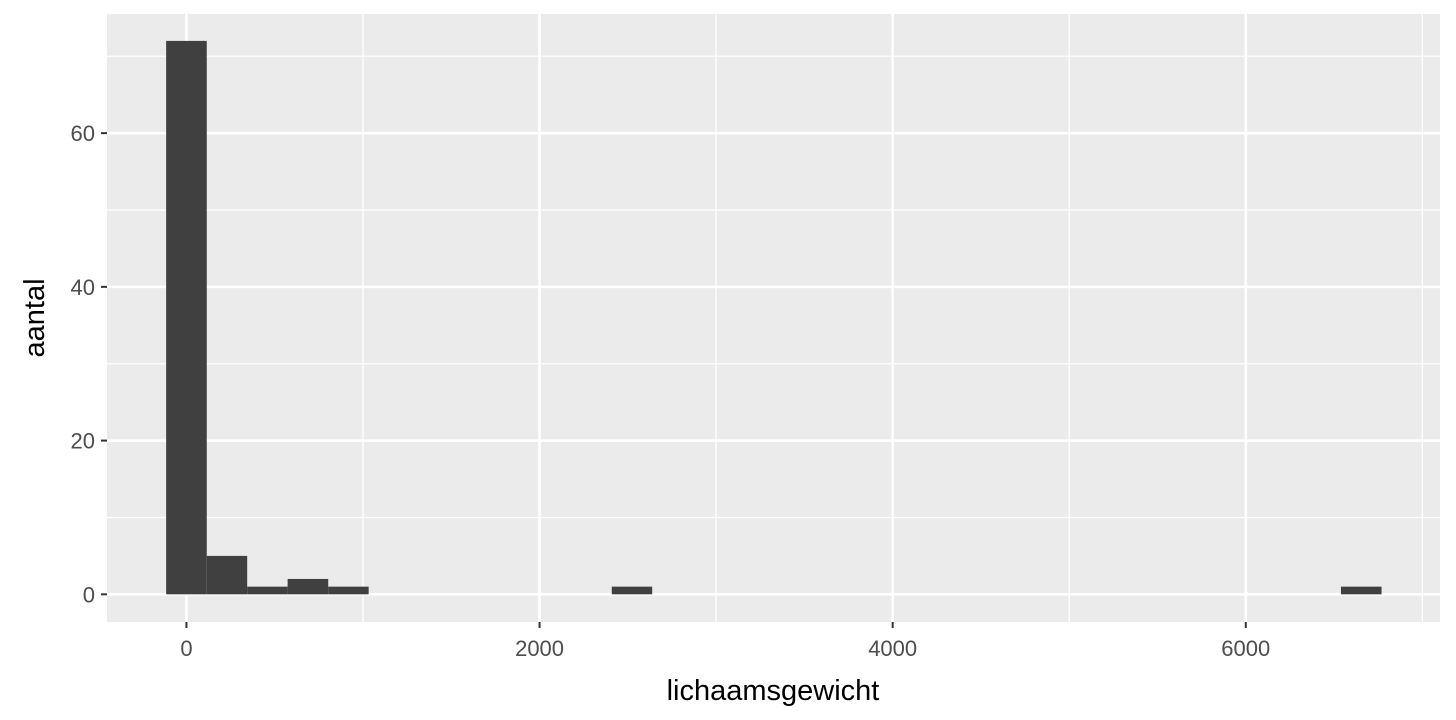  I want to click on x-tick-label: 6000, so click(1245, 648).